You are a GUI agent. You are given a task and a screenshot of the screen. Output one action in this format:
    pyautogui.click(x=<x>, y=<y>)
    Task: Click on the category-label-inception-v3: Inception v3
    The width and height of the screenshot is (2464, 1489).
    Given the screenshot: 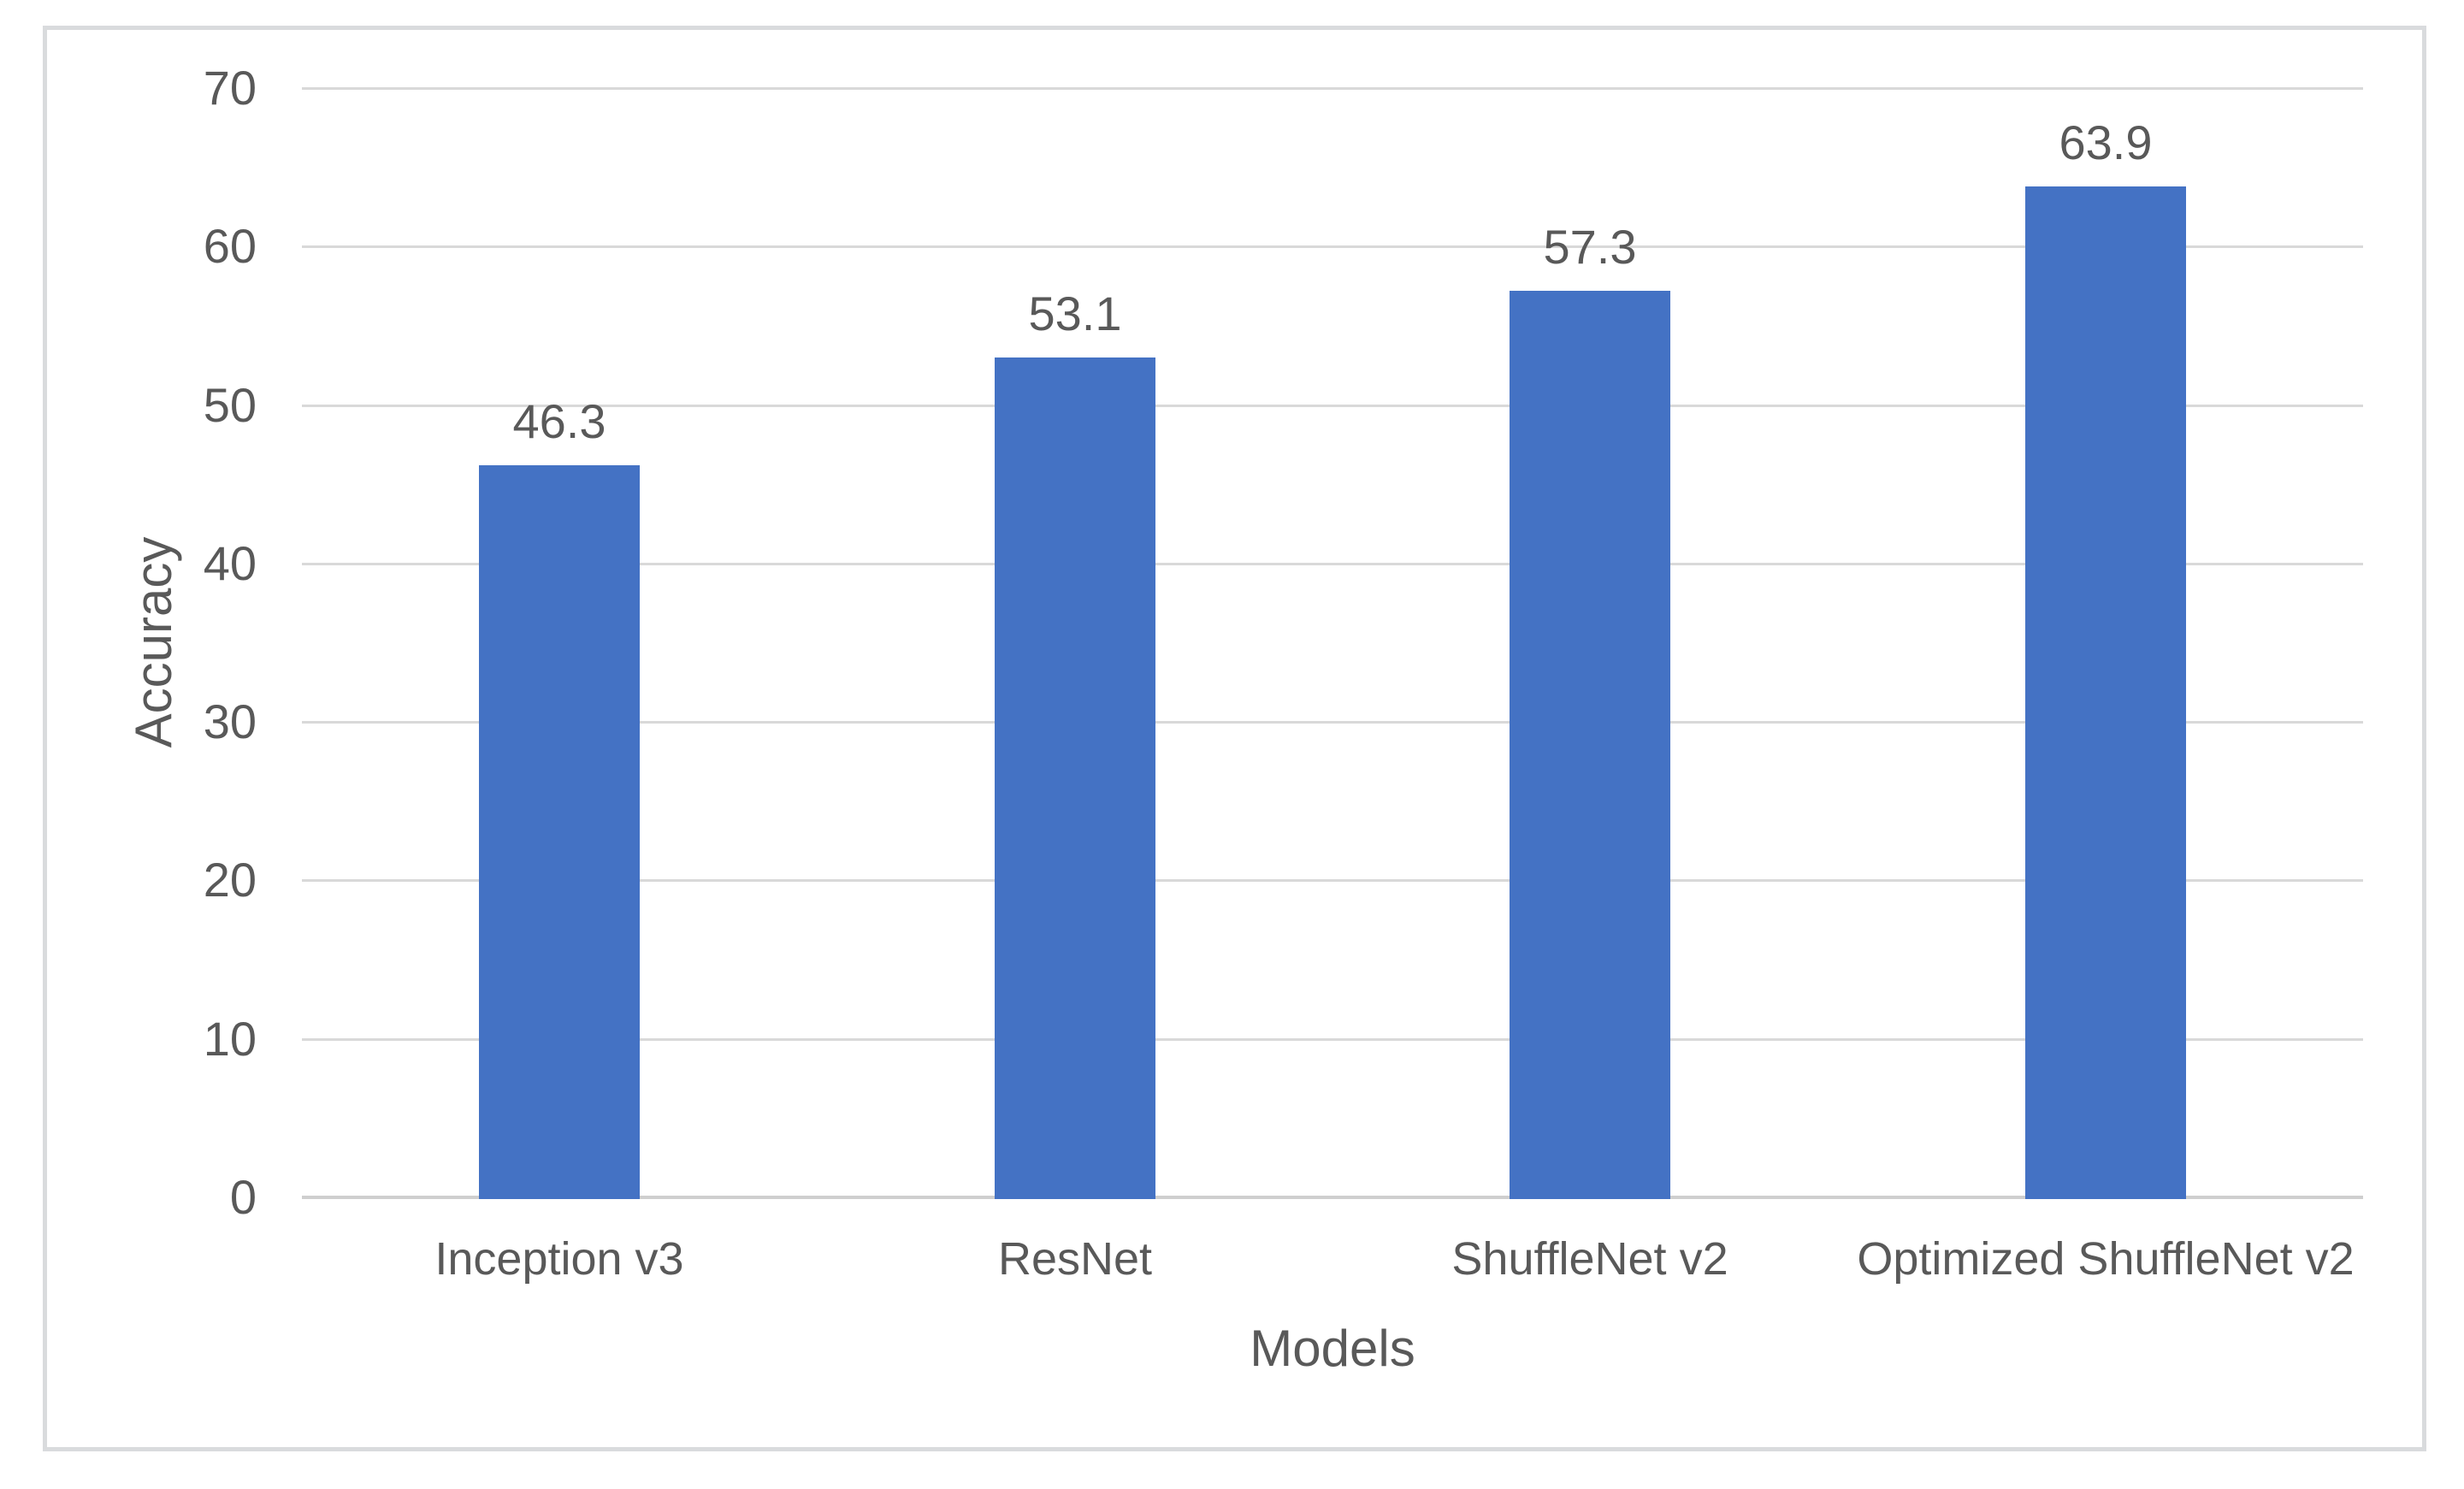 What is the action you would take?
    pyautogui.click(x=559, y=1259)
    